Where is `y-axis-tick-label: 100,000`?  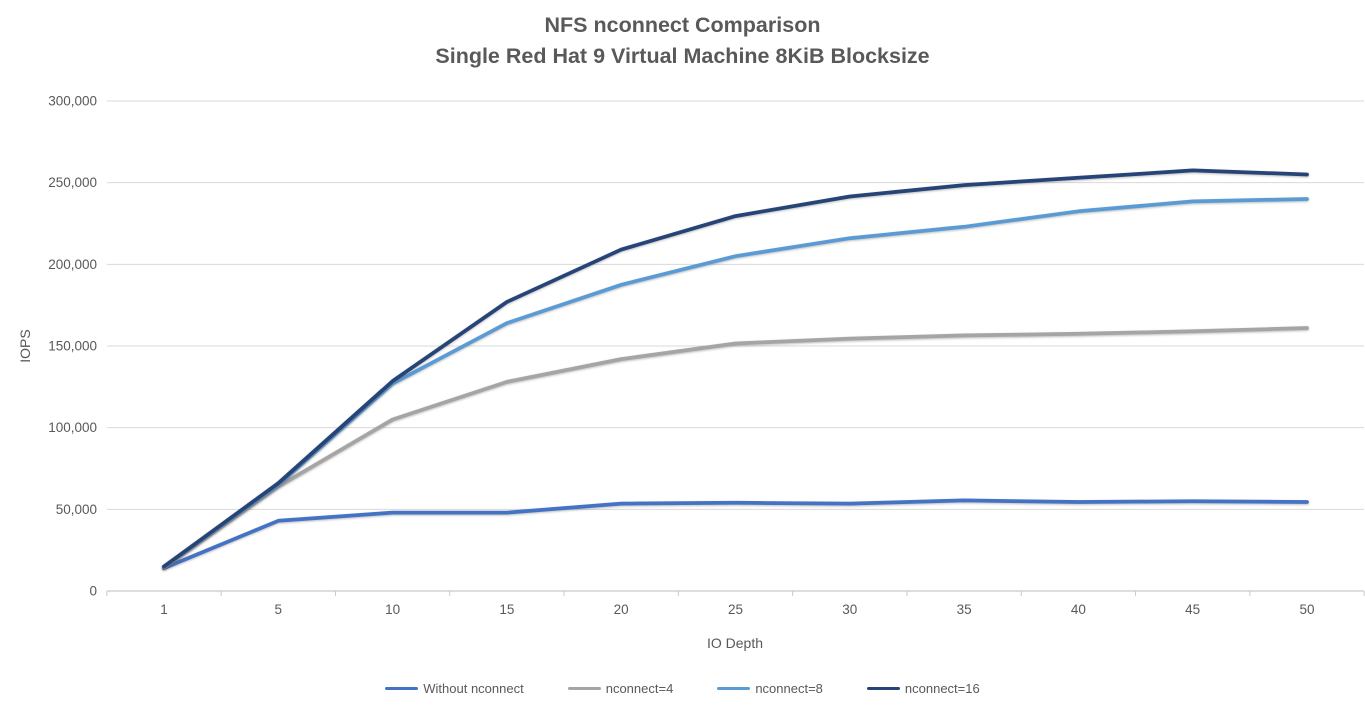 y-axis-tick-label: 100,000 is located at coordinates (72, 427).